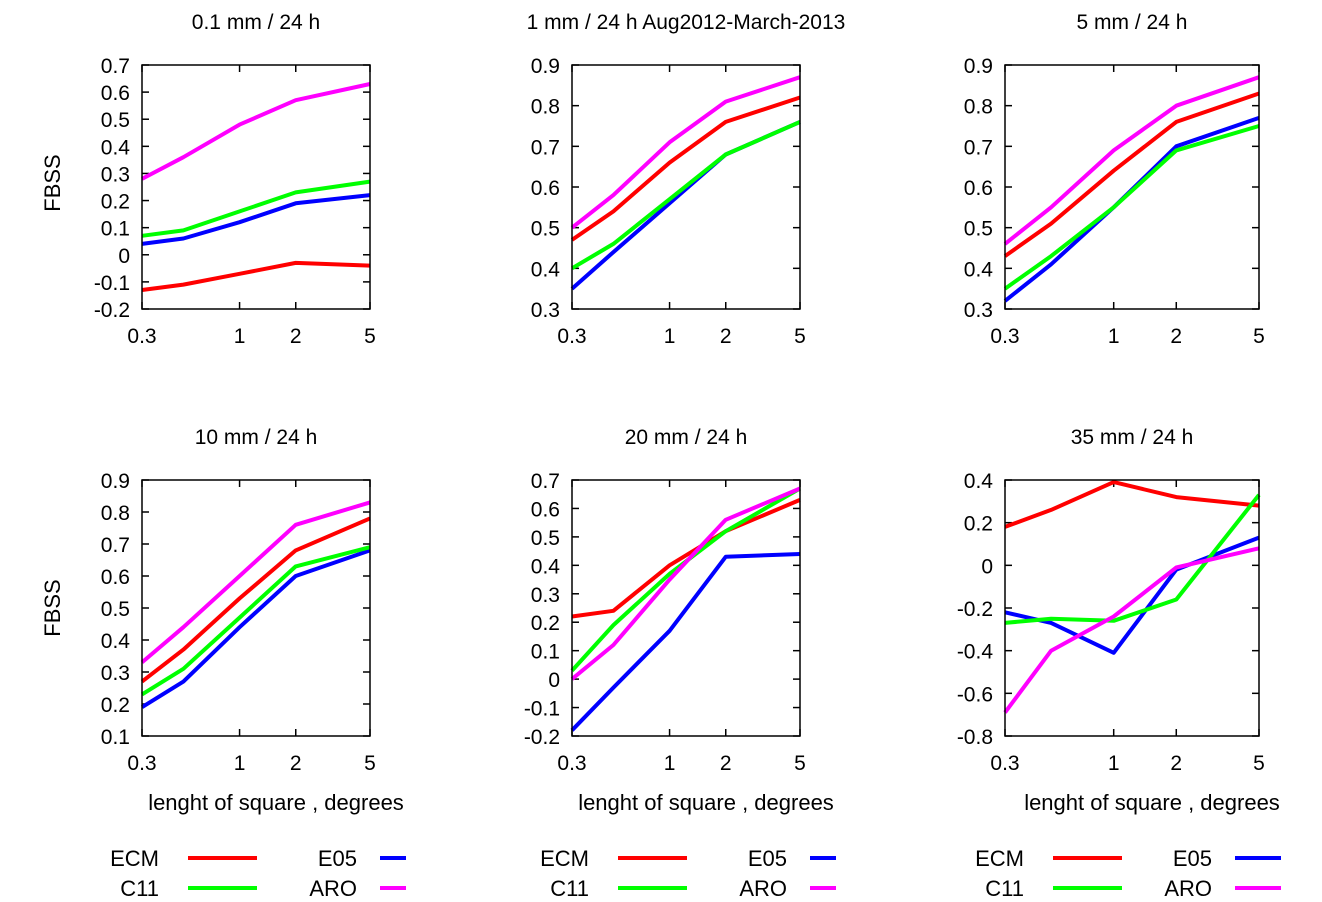 Image resolution: width=1322 pixels, height=902 pixels. I want to click on chart-title: 20 mm / 24 h, so click(686, 437).